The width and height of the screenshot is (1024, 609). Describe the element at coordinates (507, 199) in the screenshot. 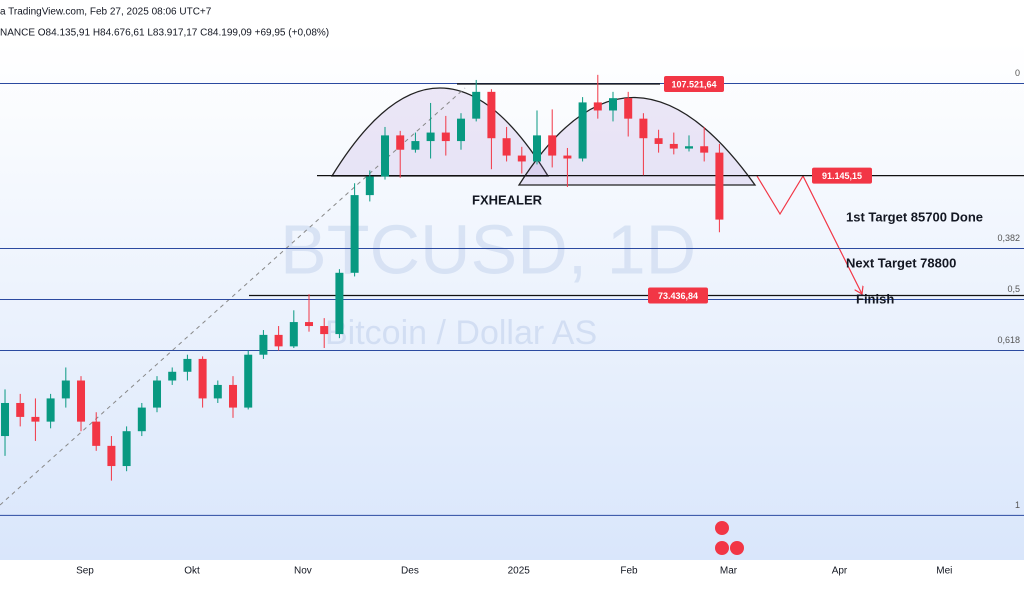

I see `pattern-label: FXHEALER` at that location.